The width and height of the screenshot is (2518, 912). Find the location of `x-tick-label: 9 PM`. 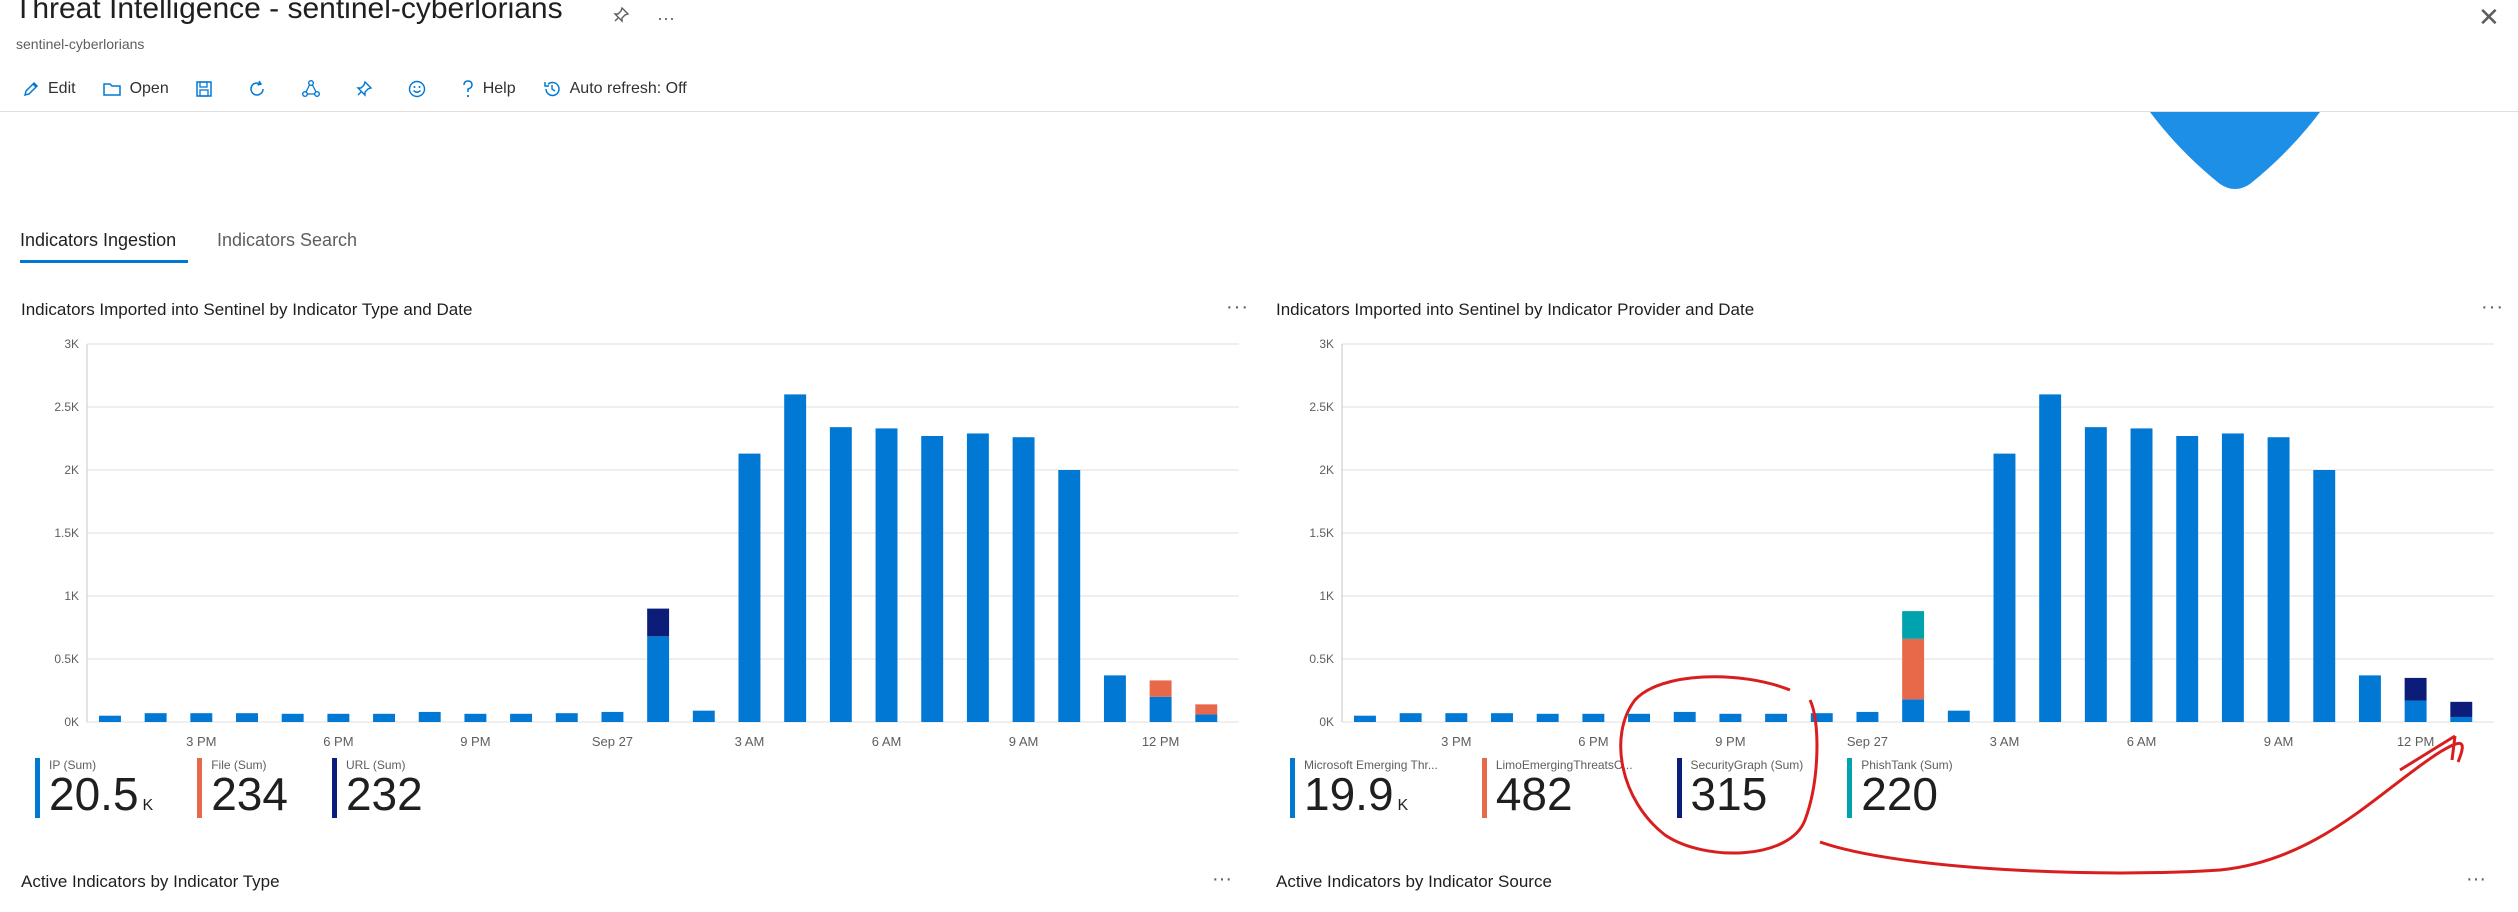

x-tick-label: 9 PM is located at coordinates (1730, 741).